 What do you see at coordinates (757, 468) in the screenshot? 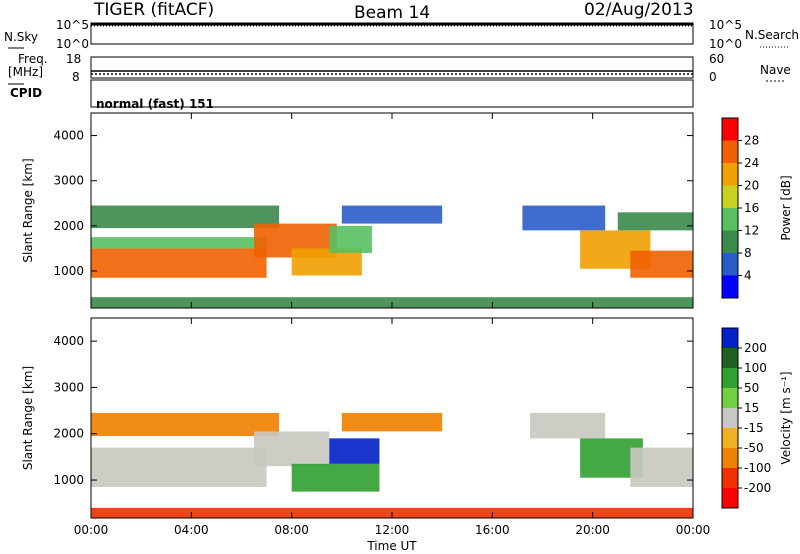
I see `colorbar-tick-label: -100` at bounding box center [757, 468].